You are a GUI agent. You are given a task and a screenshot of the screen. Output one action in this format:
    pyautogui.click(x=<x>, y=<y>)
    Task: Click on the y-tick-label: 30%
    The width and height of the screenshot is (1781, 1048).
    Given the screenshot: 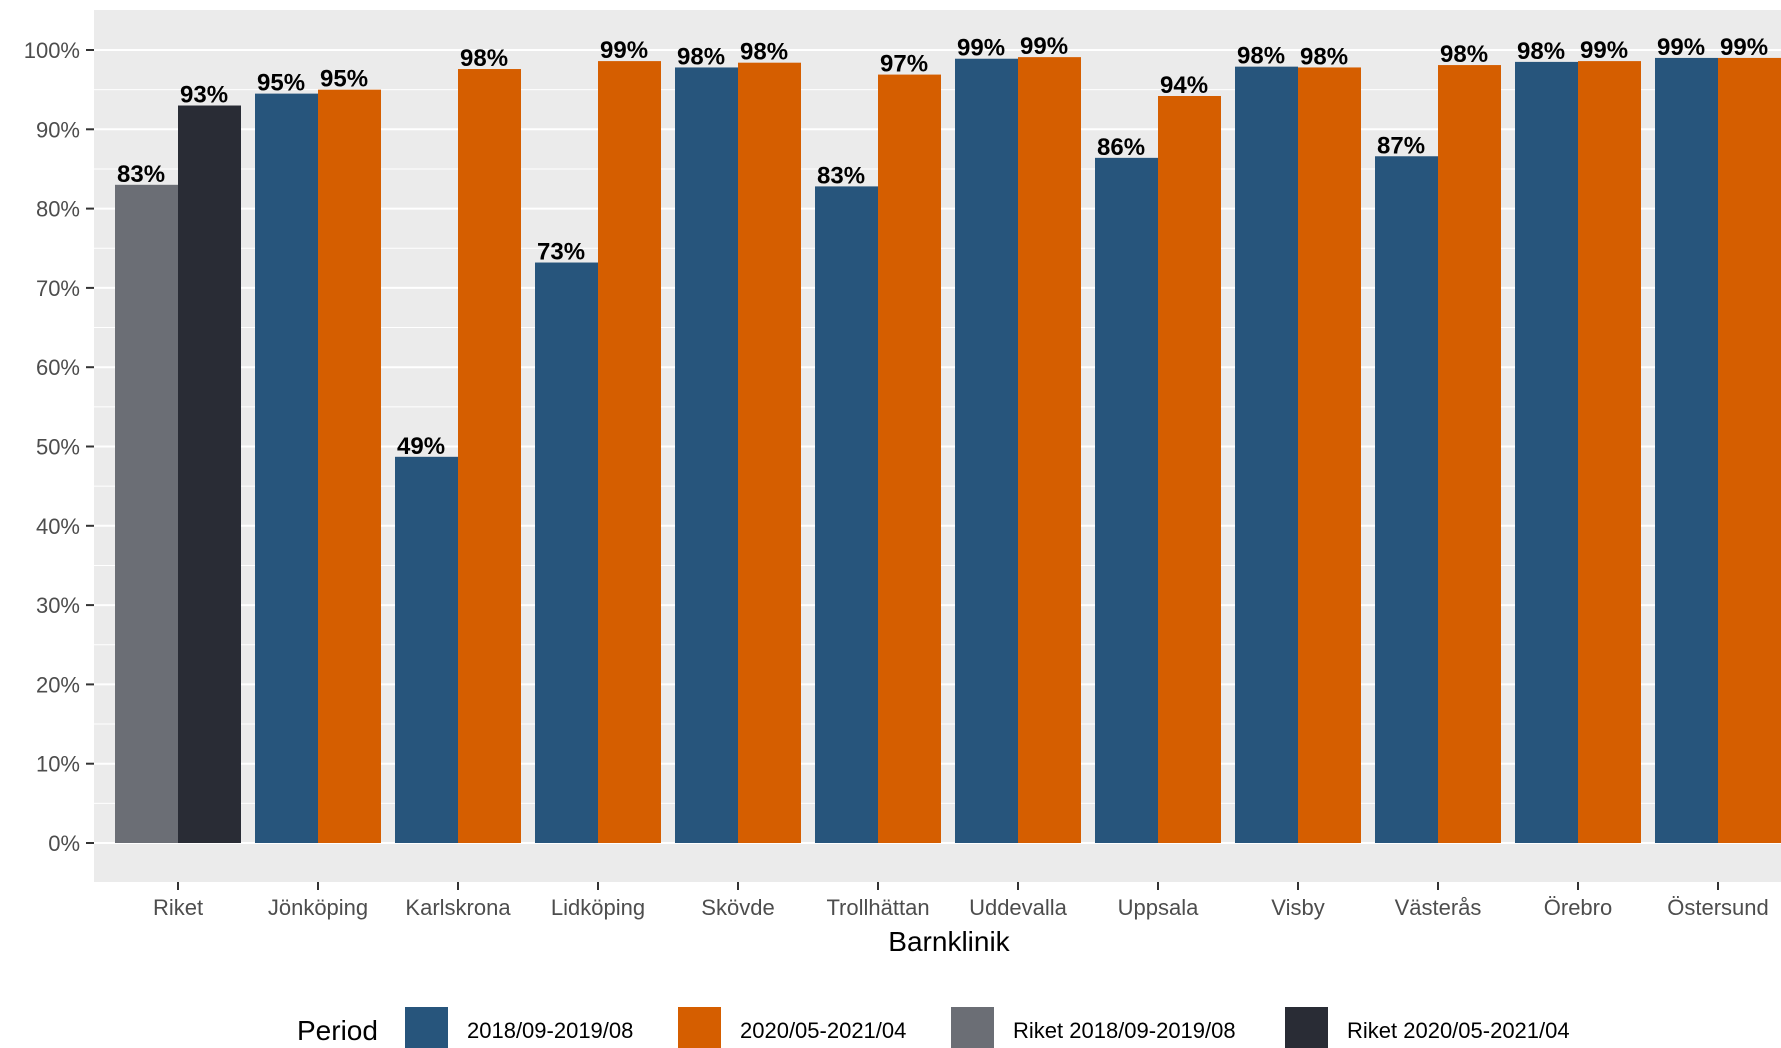 What is the action you would take?
    pyautogui.click(x=58, y=605)
    